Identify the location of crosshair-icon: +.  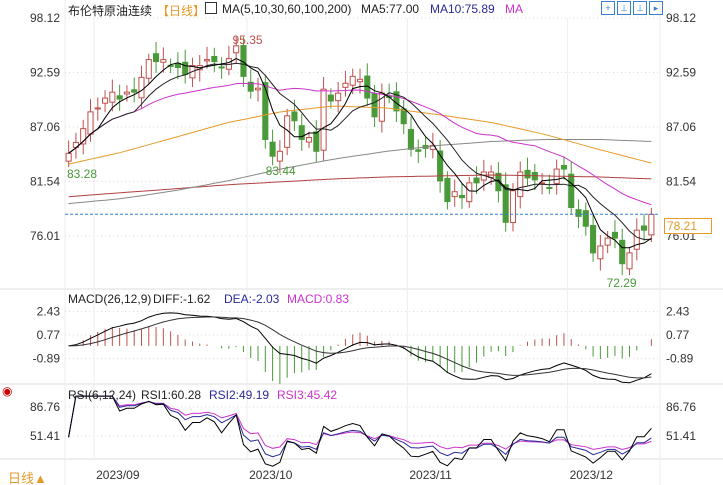
(608, 8).